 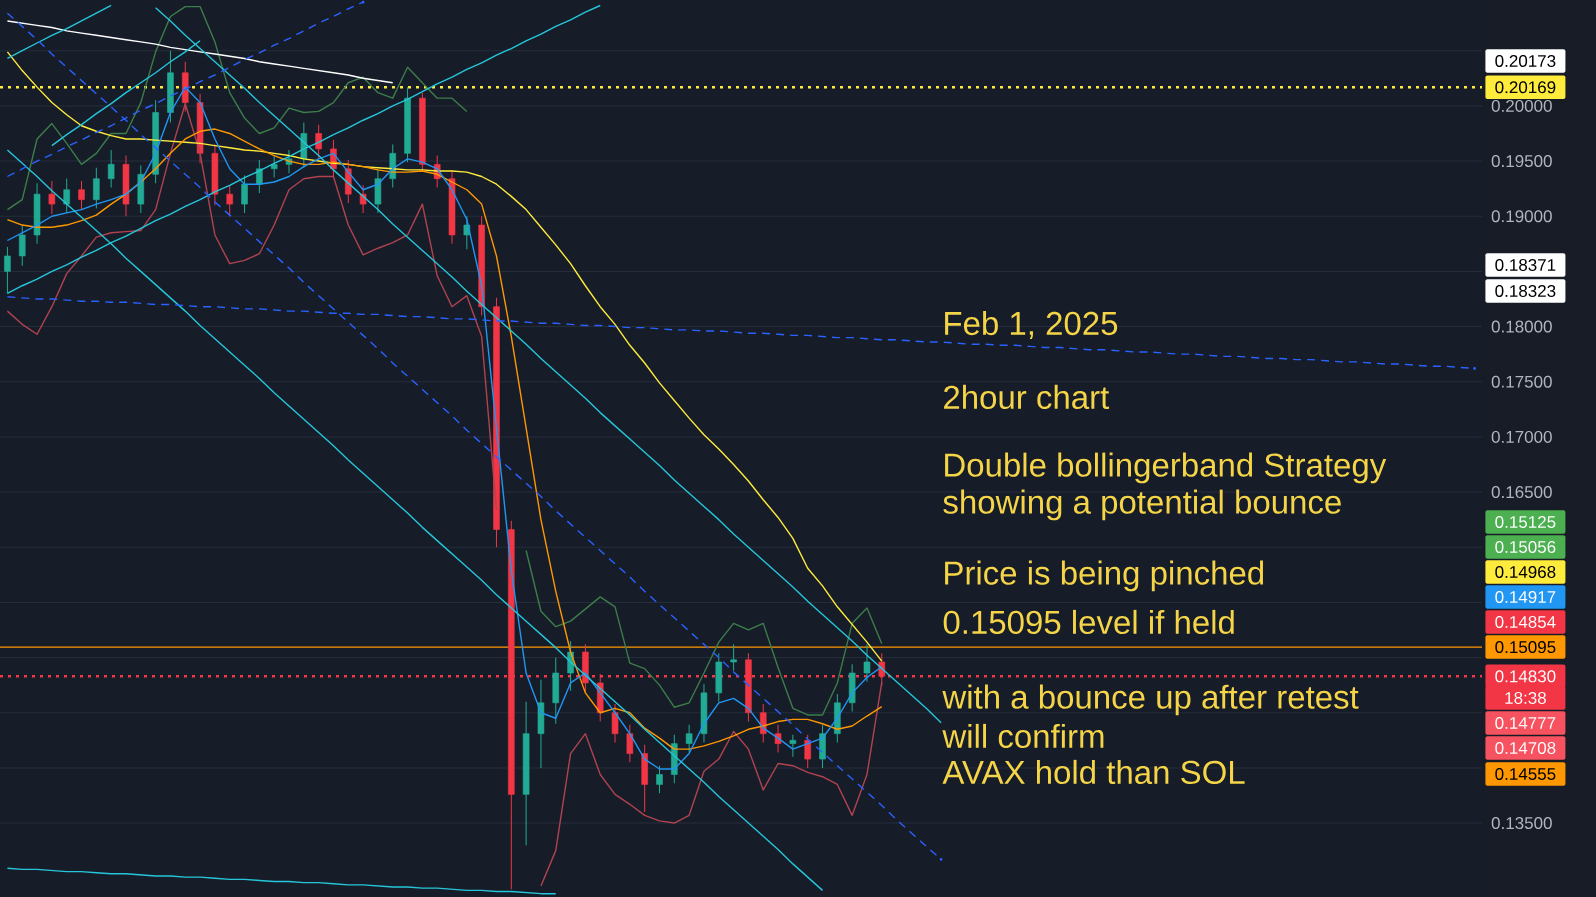 What do you see at coordinates (1525, 697) in the screenshot?
I see `text: 18:38` at bounding box center [1525, 697].